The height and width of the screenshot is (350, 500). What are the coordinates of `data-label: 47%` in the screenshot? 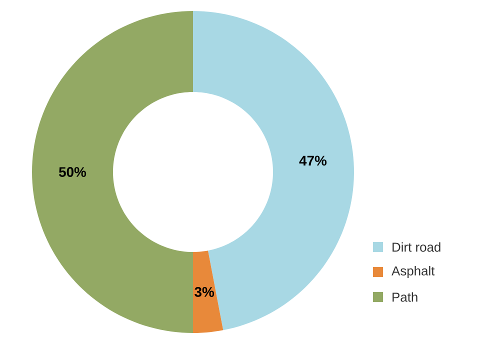 It's located at (313, 161).